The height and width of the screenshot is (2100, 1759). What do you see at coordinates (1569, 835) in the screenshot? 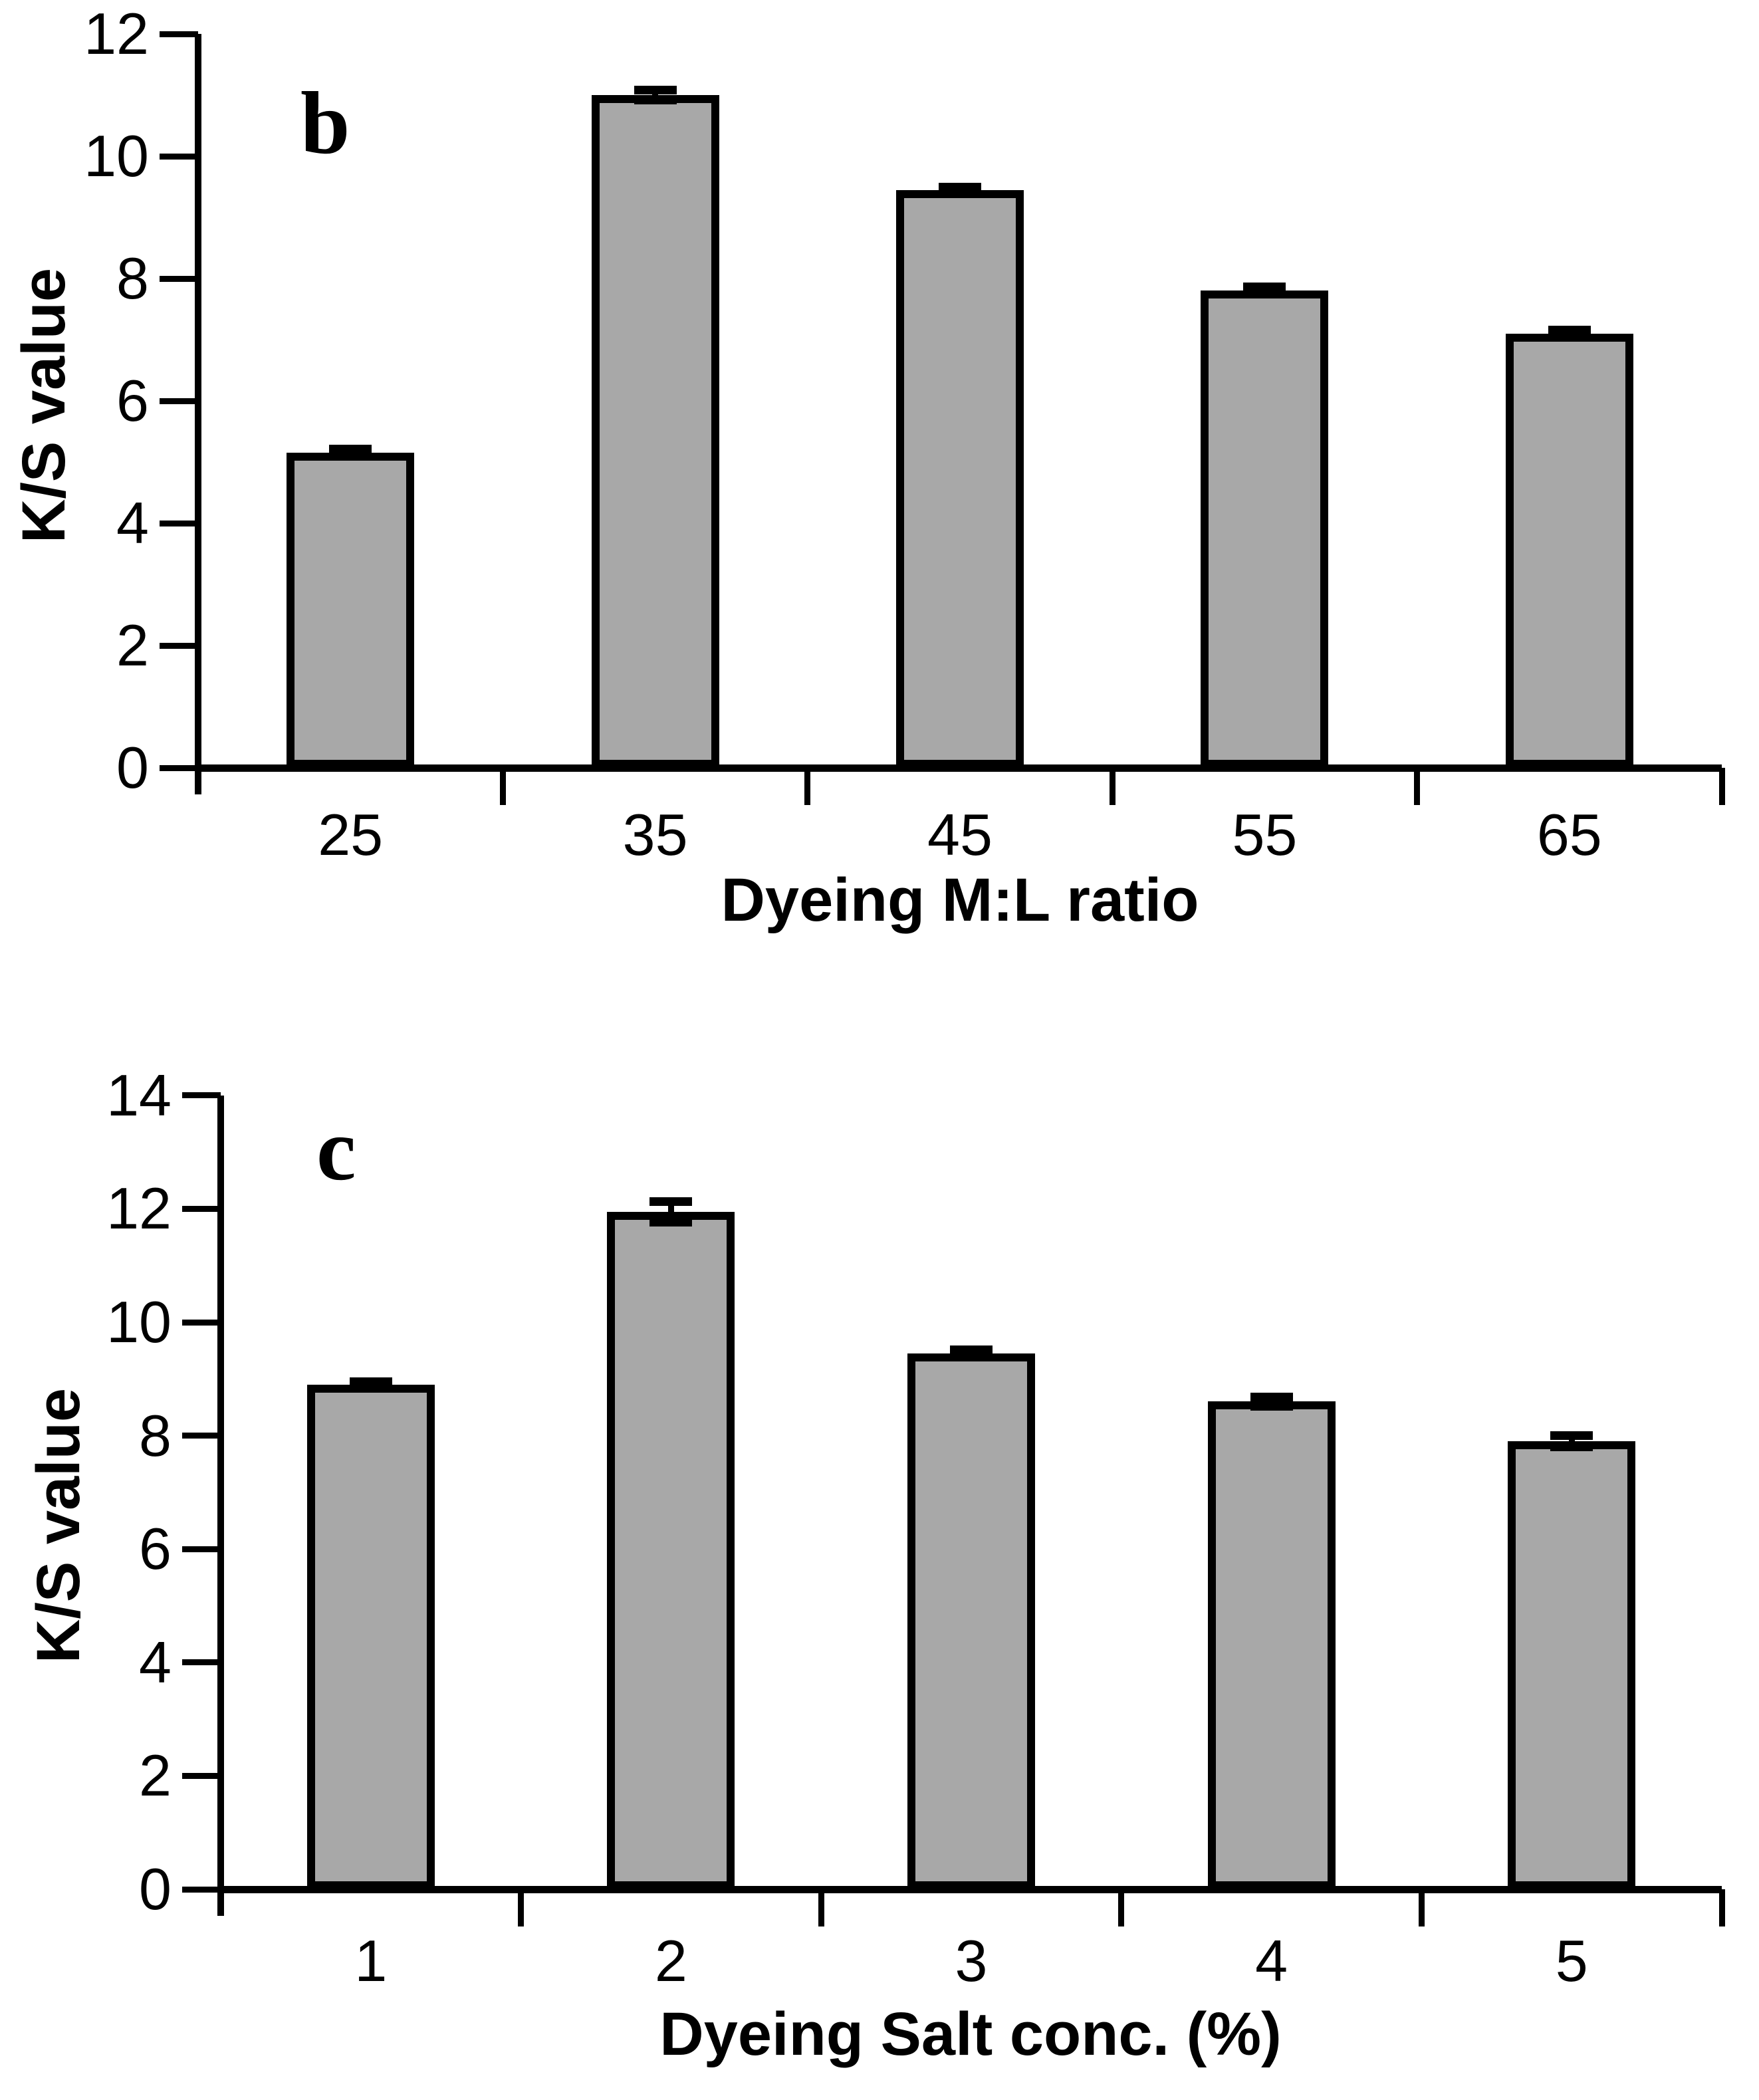
I see `x-tick-label: 65` at bounding box center [1569, 835].